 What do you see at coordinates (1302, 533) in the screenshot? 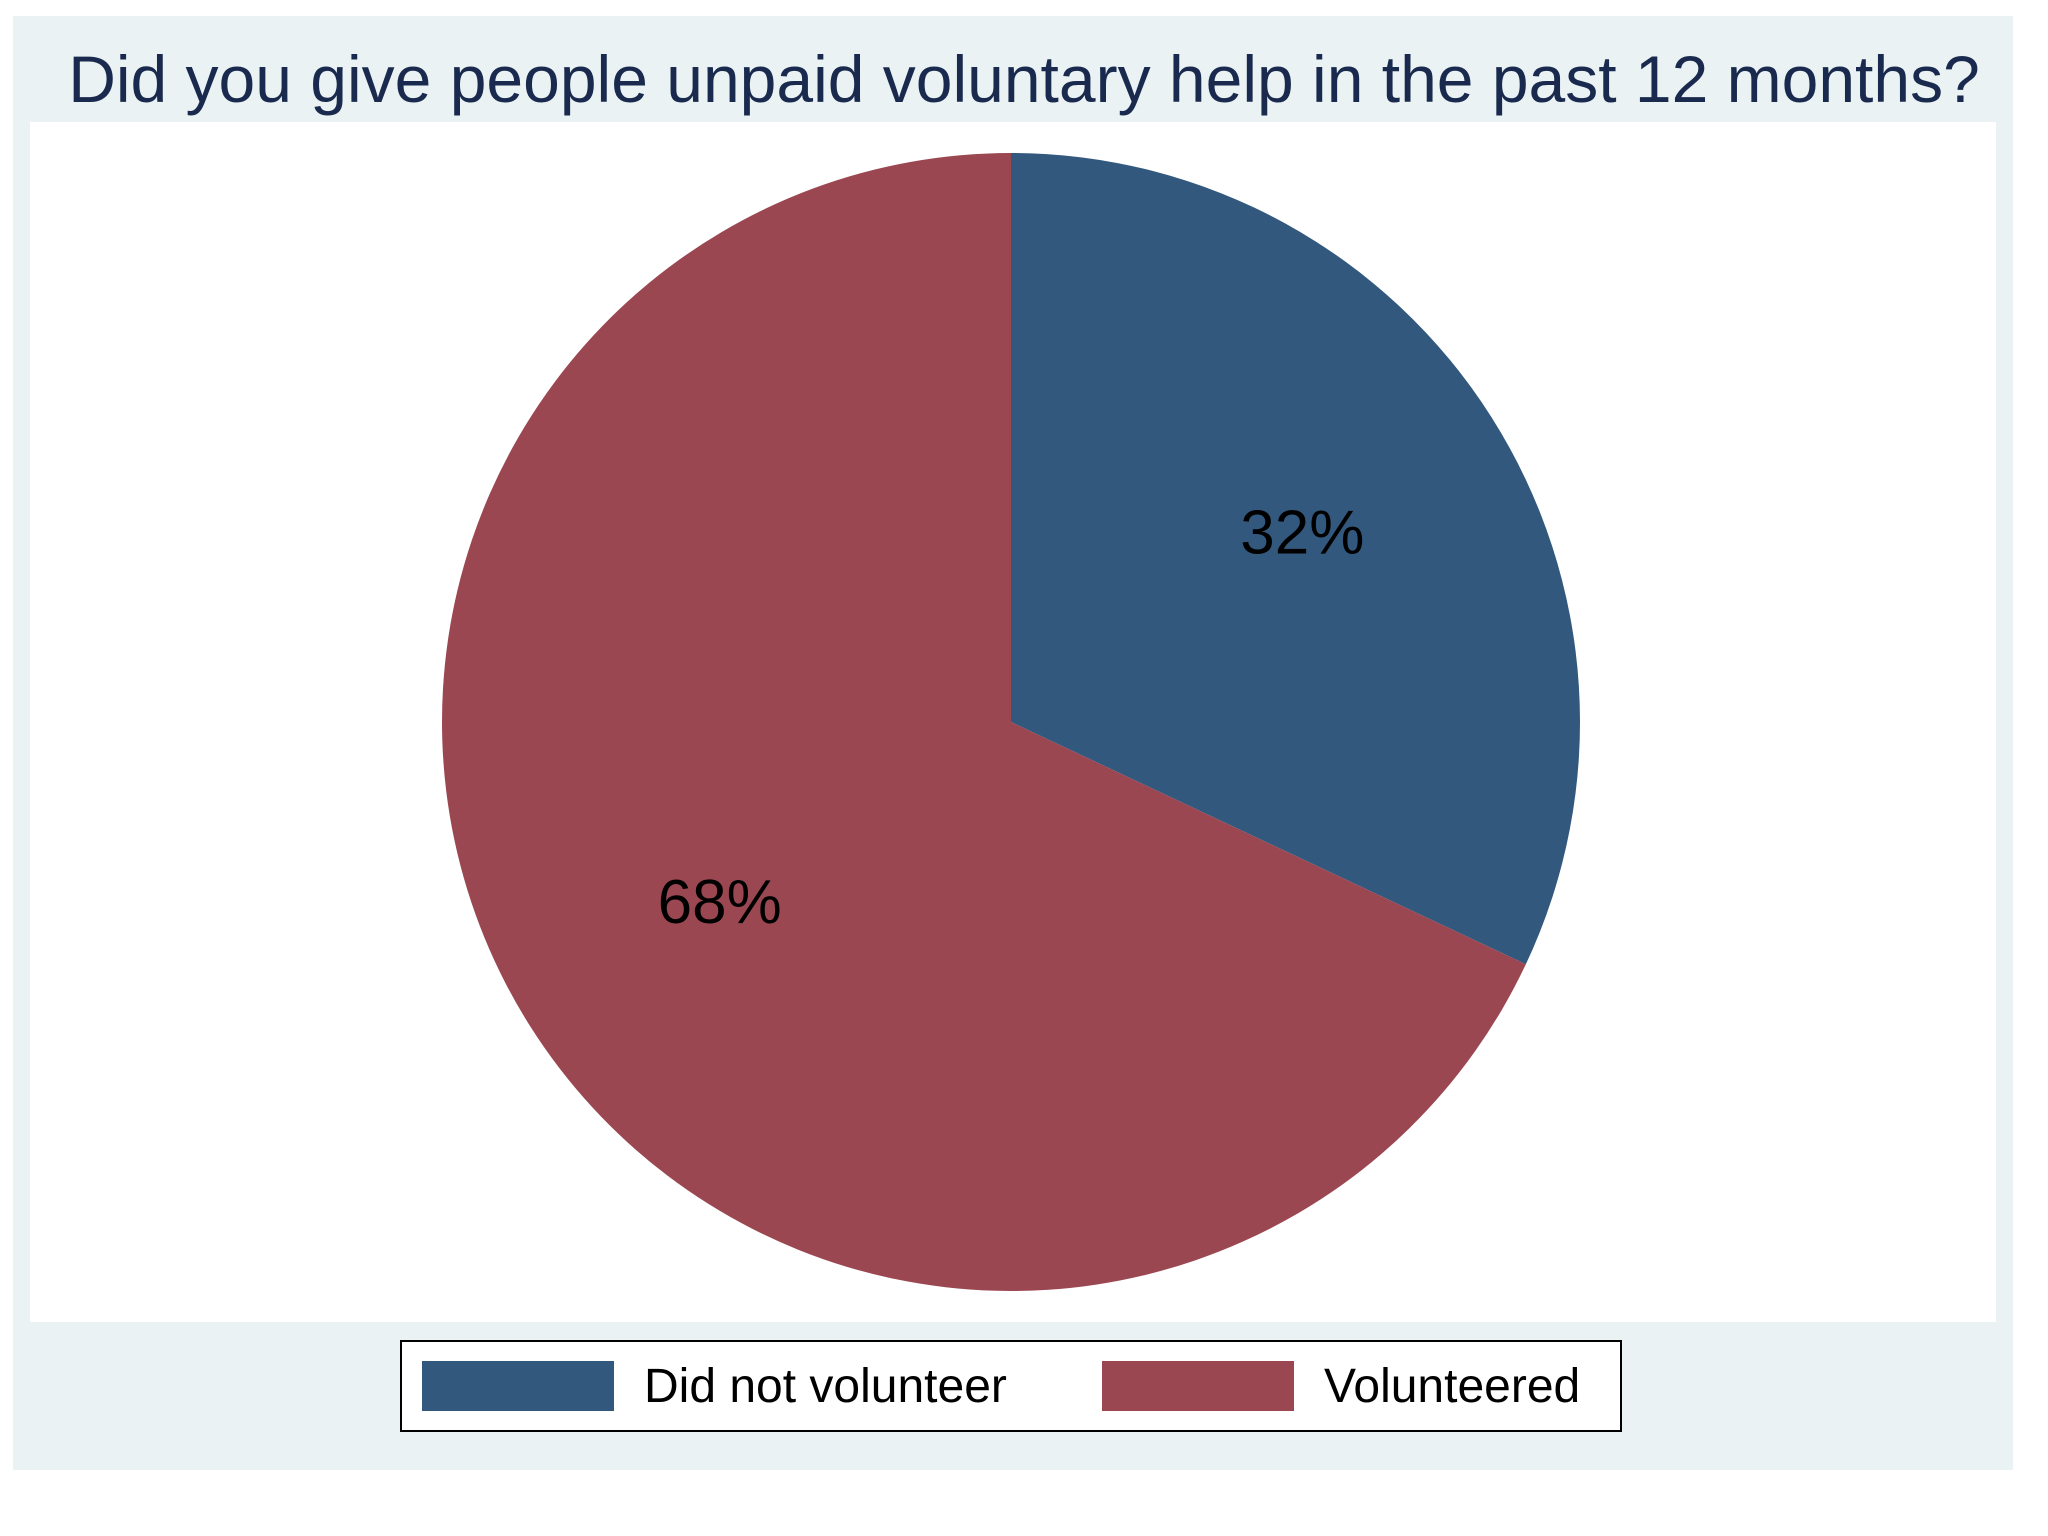
I see `pie-label-did-not-volunteer: 32%` at bounding box center [1302, 533].